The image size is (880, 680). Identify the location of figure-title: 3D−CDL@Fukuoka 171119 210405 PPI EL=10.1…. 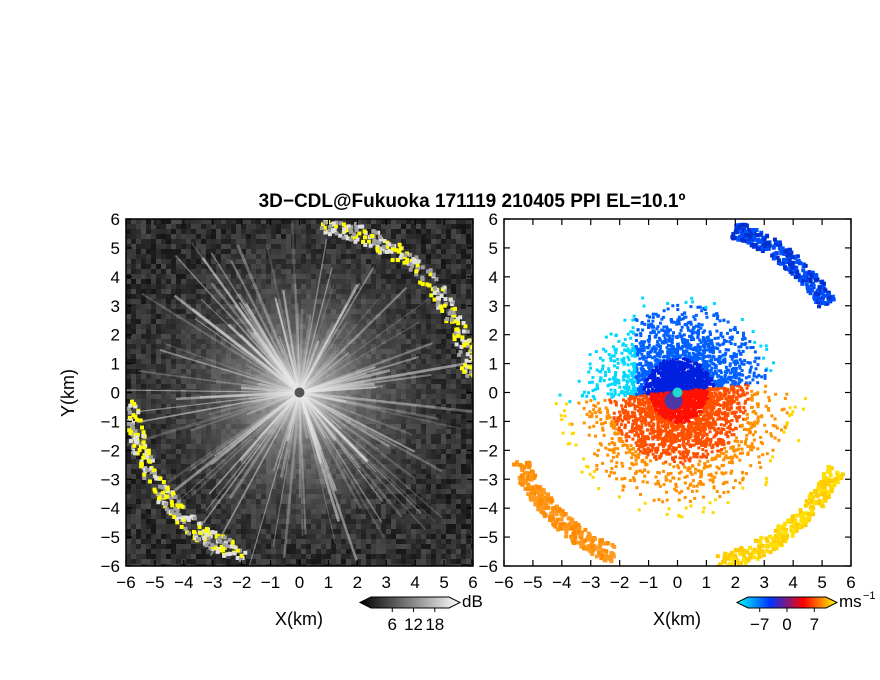
(472, 201).